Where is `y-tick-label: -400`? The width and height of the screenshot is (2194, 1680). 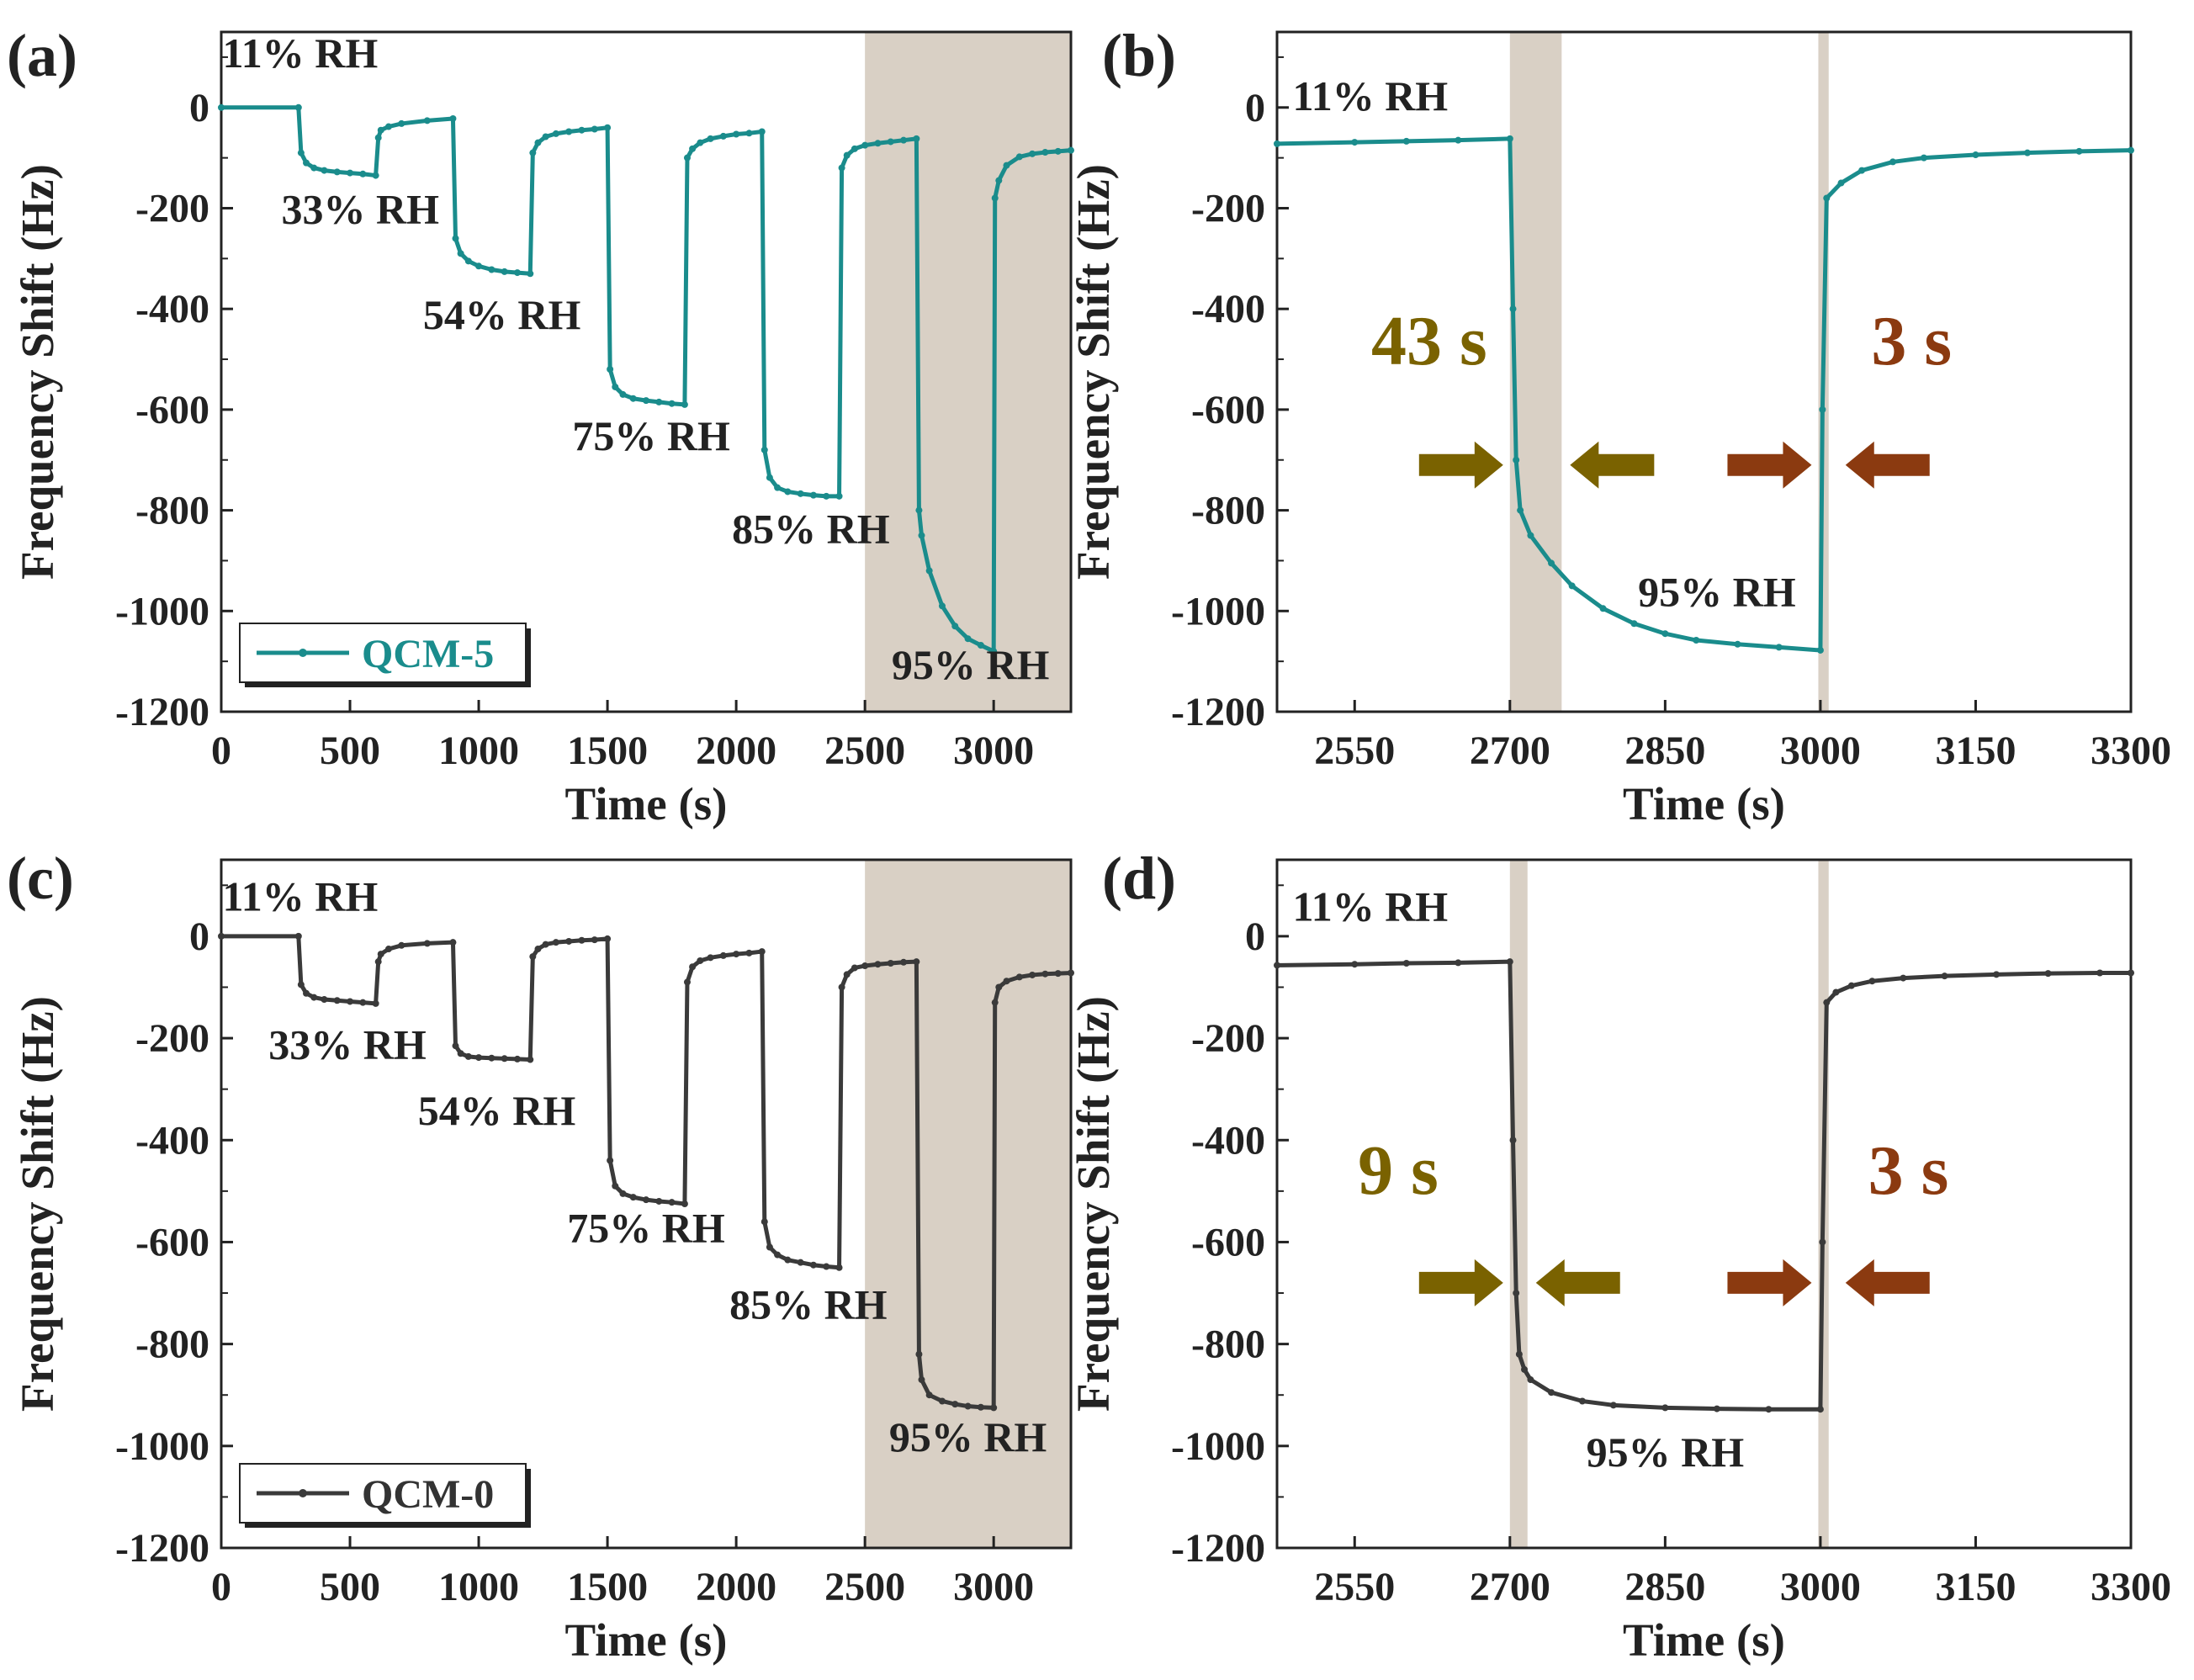
y-tick-label: -400 is located at coordinates (1228, 1140).